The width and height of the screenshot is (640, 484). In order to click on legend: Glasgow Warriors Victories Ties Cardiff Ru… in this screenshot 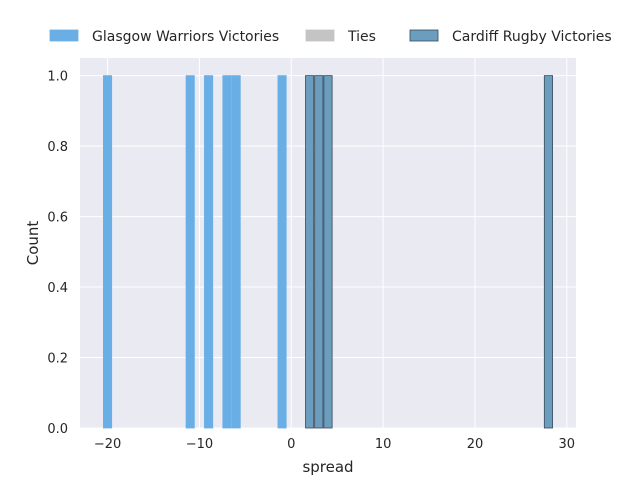, I will do `click(330, 37)`.